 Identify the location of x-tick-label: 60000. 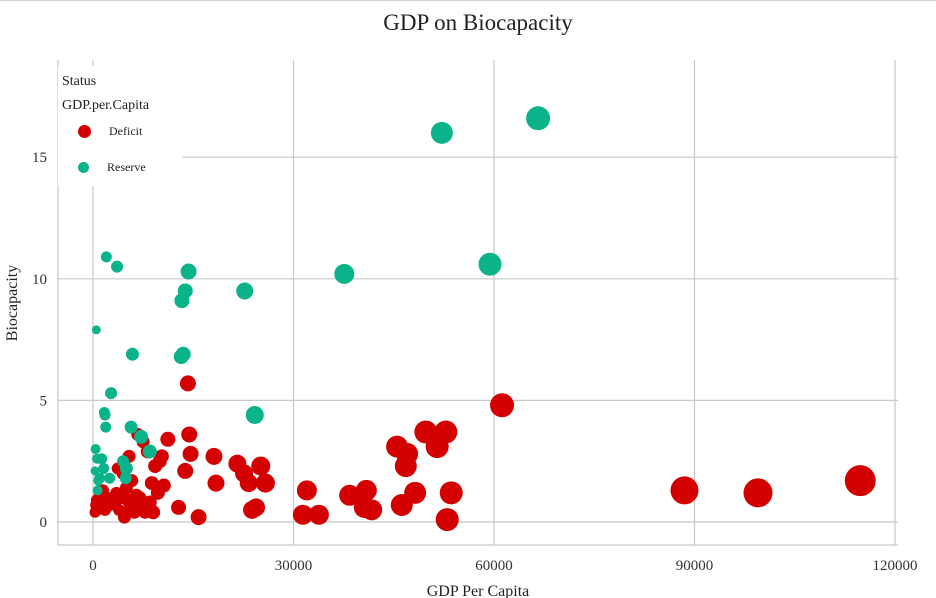
(494, 566).